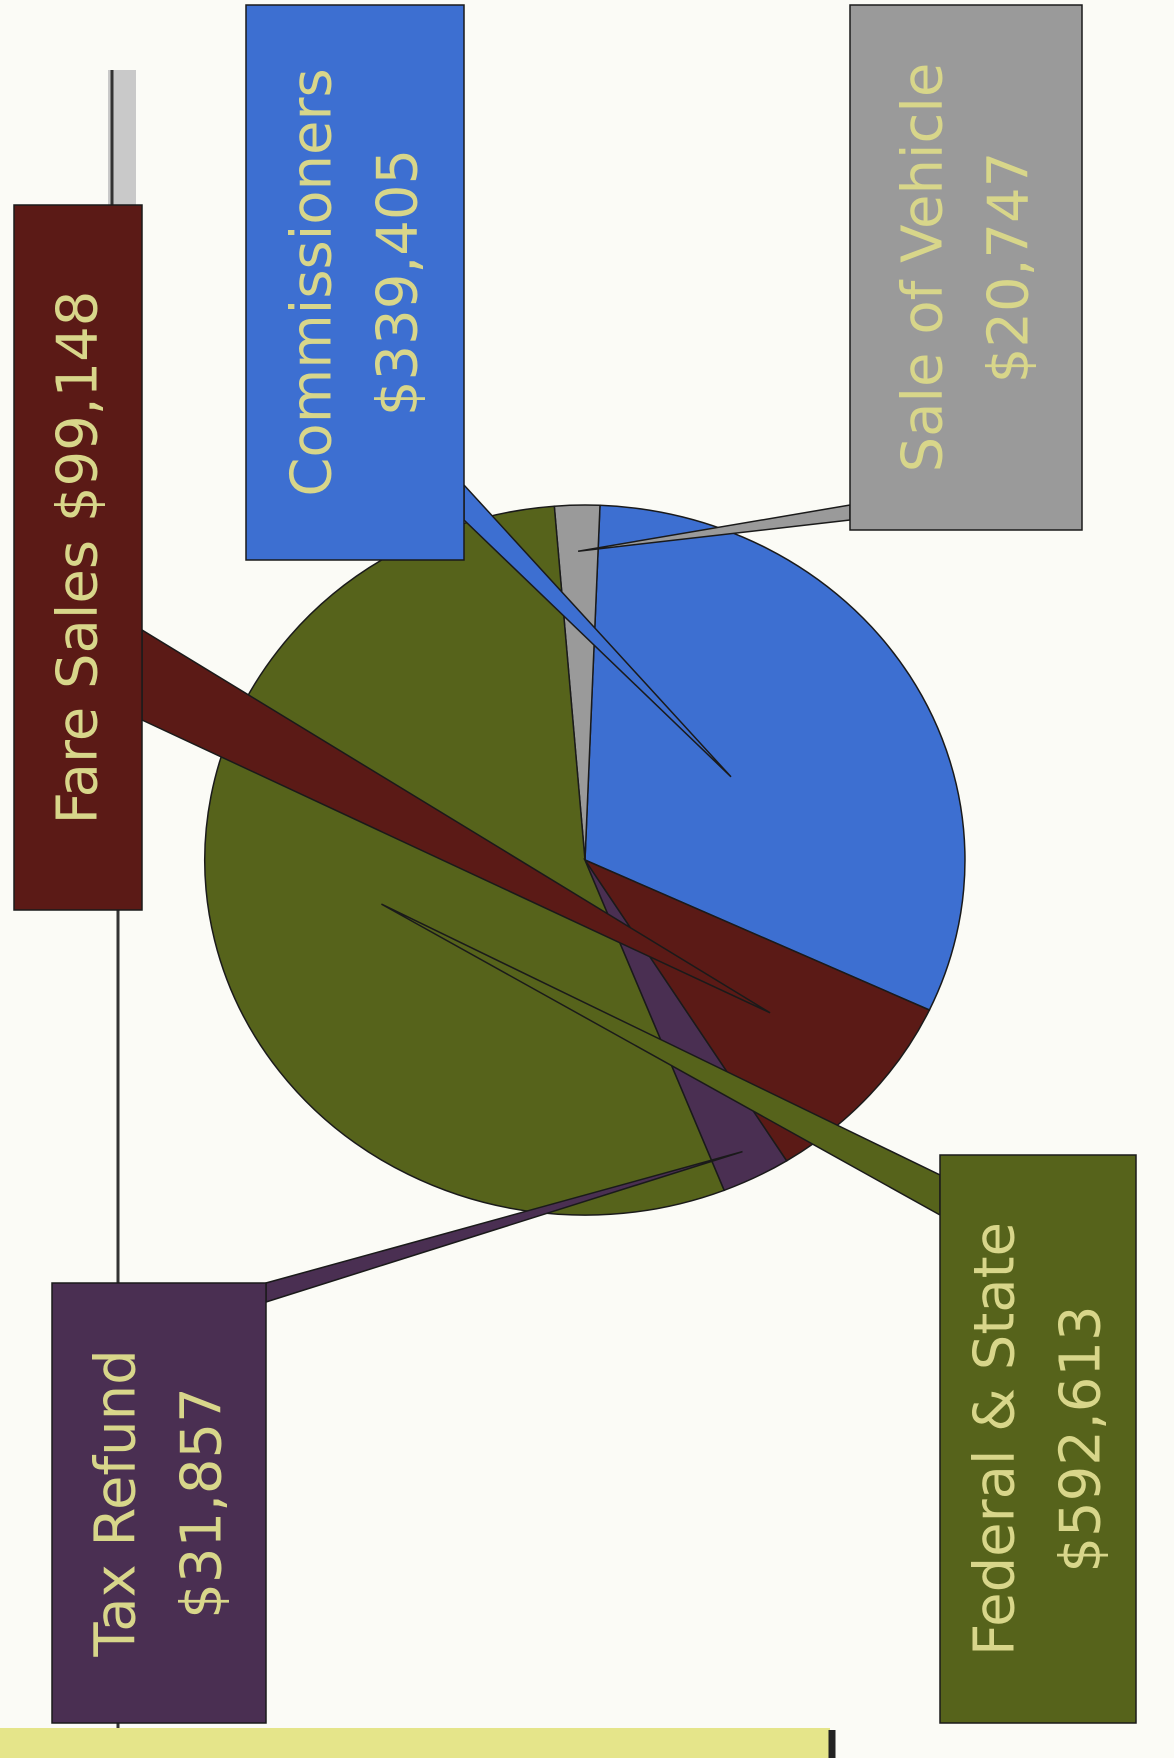  What do you see at coordinates (398, 282) in the screenshot?
I see `callout-label-commissioners-1: $339,405` at bounding box center [398, 282].